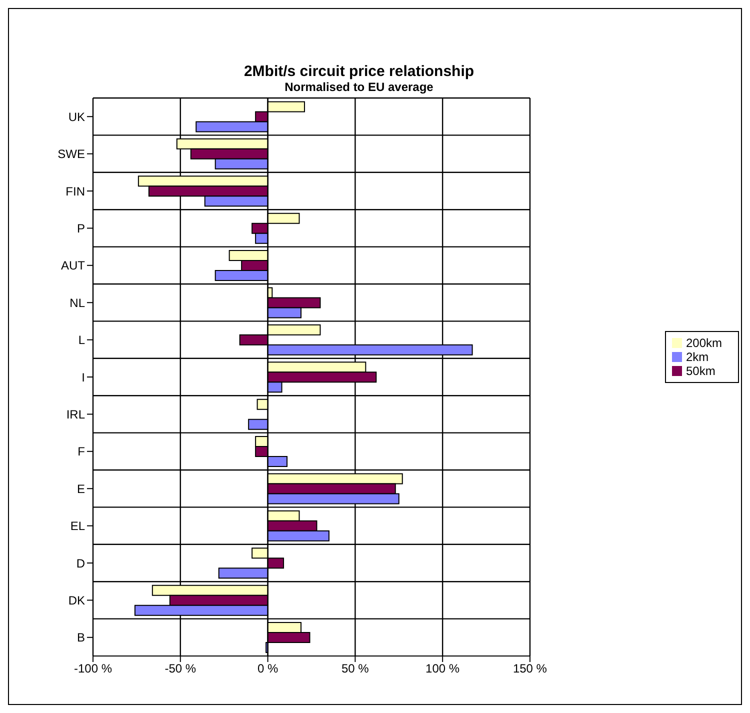  What do you see at coordinates (76, 117) in the screenshot?
I see `y-tick-label: UK` at bounding box center [76, 117].